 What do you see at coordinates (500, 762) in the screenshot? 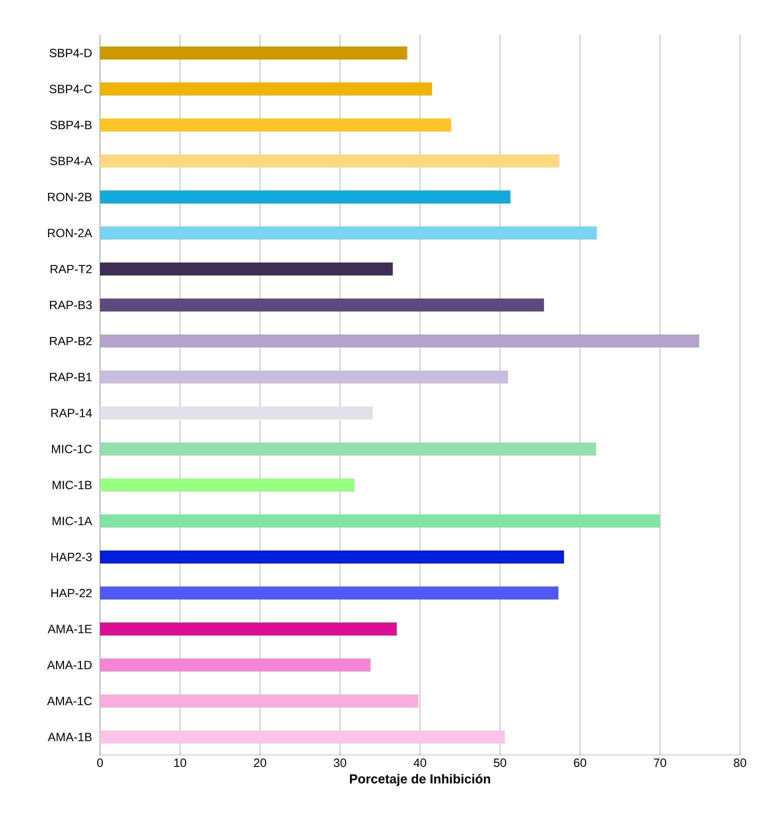
I see `x-tick-label: 50` at bounding box center [500, 762].